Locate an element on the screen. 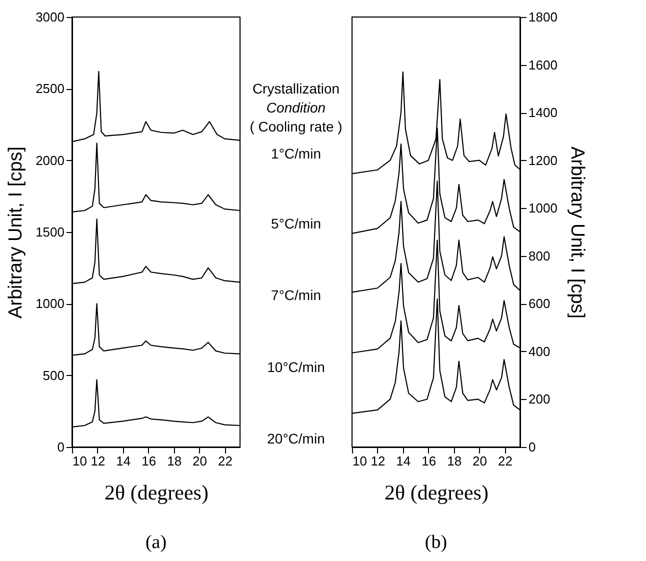 The width and height of the screenshot is (646, 561). series-label: 10°C/min is located at coordinates (296, 366).